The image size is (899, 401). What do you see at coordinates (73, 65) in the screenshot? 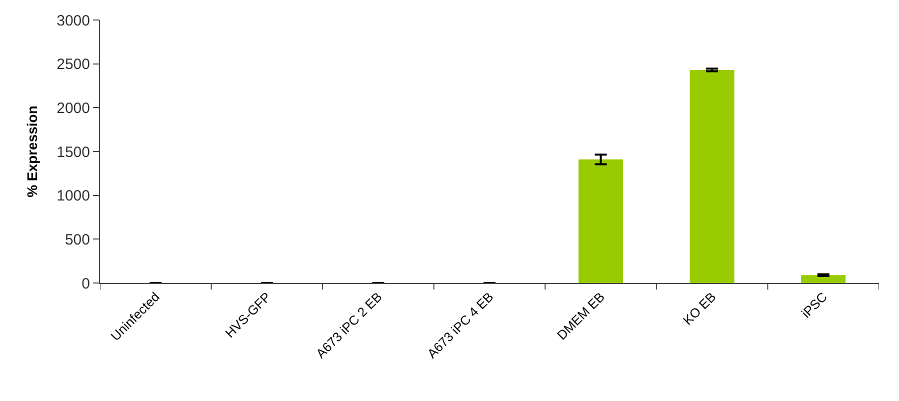
I see `y-tick-label: 2500` at bounding box center [73, 65].